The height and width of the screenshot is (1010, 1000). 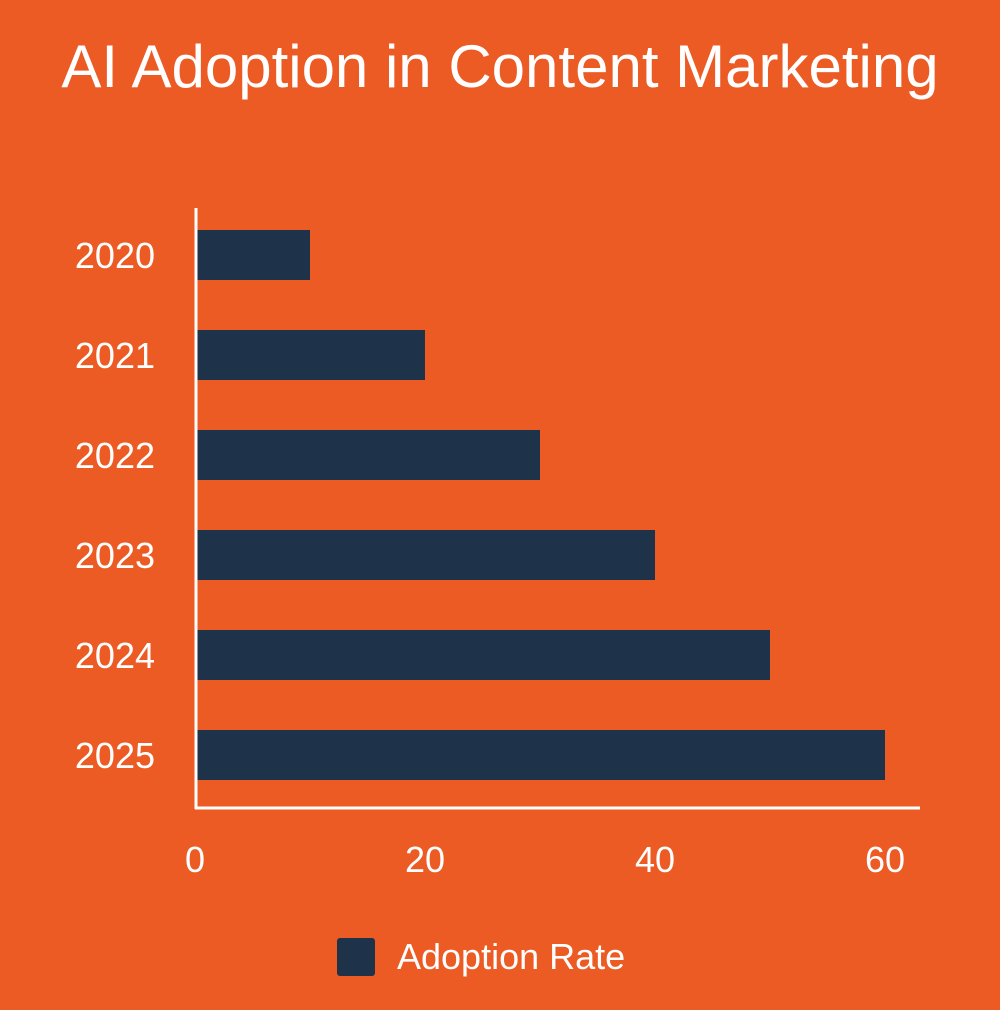 I want to click on x-tick-label: 40, so click(x=655, y=859).